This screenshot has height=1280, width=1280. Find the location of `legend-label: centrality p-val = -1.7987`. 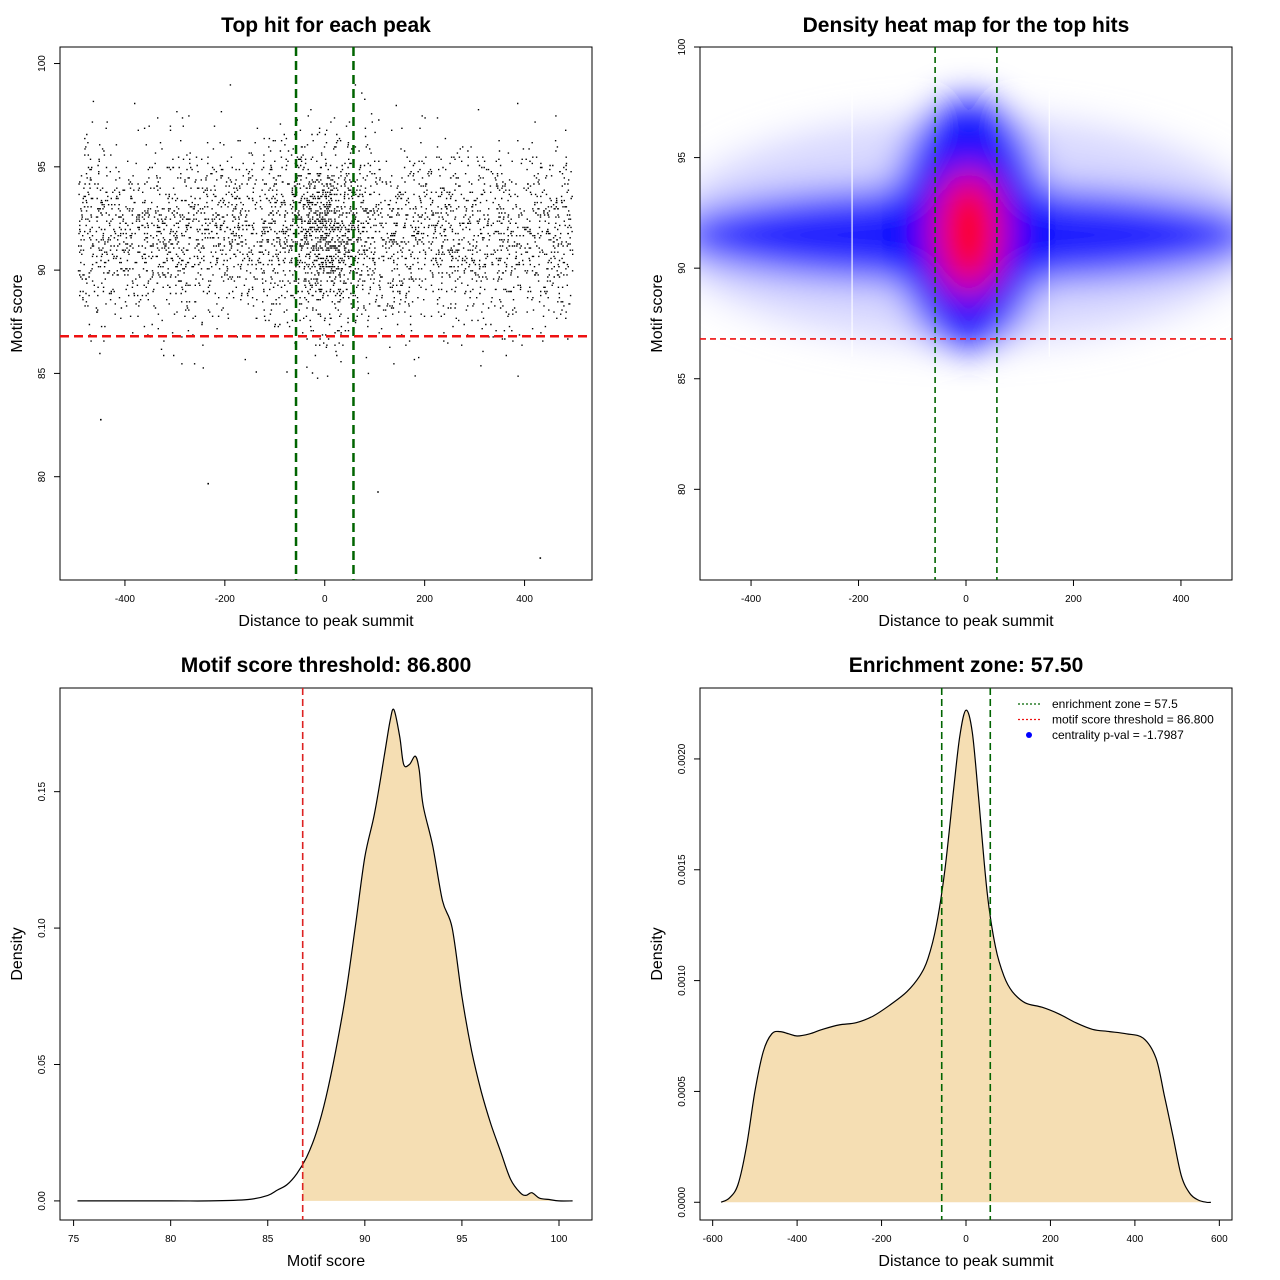

legend-label: centrality p-val = -1.7987 is located at coordinates (1118, 735).